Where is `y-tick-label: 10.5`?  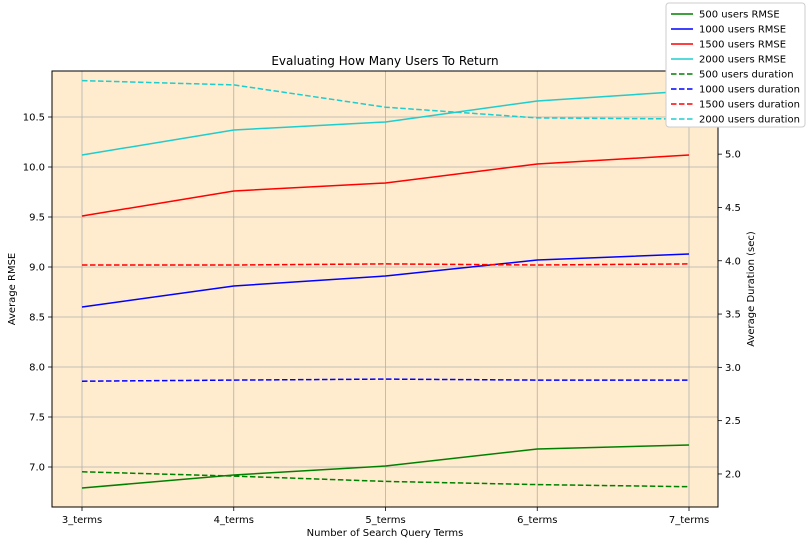
y-tick-label: 10.5 is located at coordinates (34, 118).